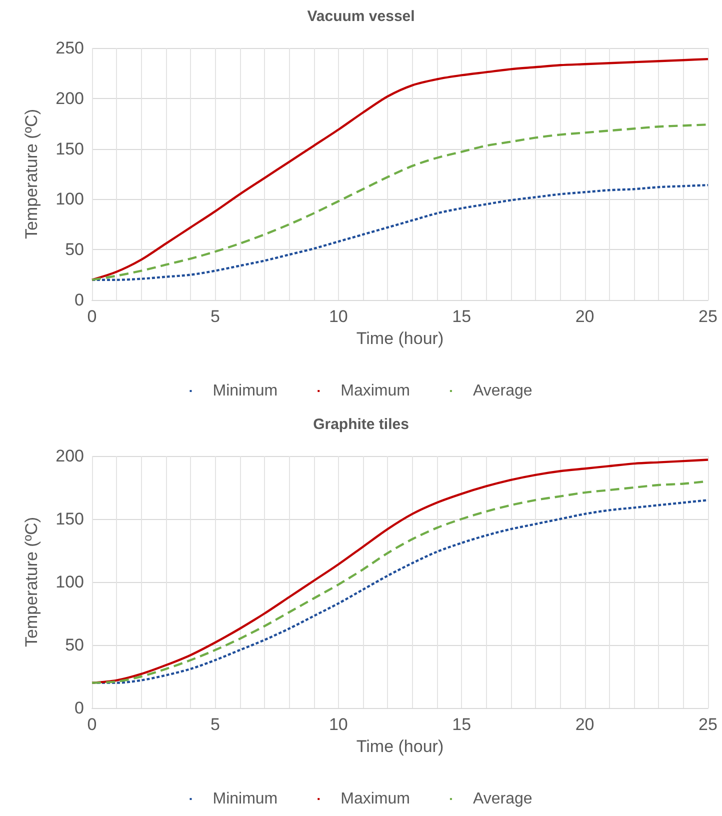 Image resolution: width=722 pixels, height=816 pixels. I want to click on chart-title: Vacuum vessel, so click(361, 16).